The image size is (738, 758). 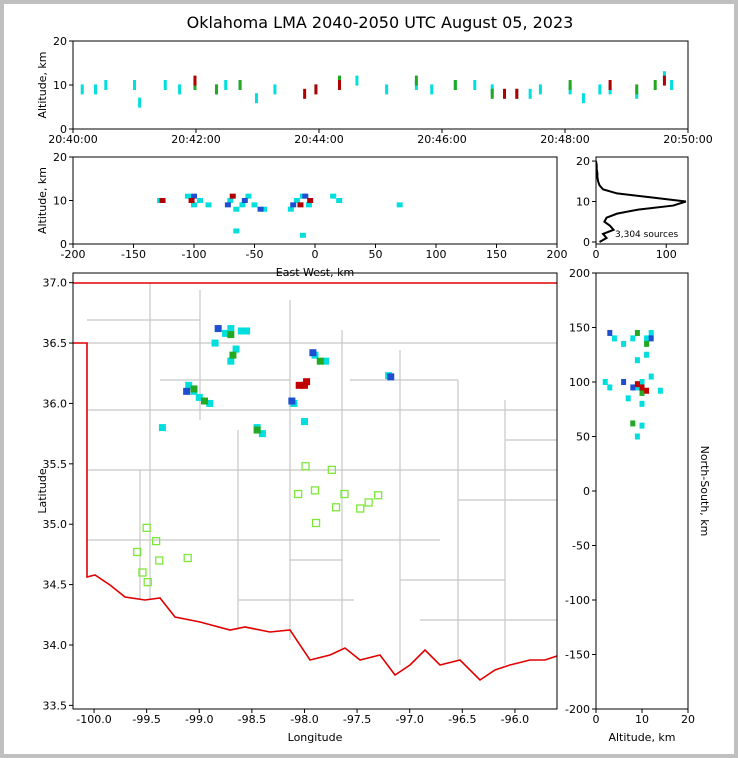 I want to click on x-tick-label: 0, so click(x=596, y=254).